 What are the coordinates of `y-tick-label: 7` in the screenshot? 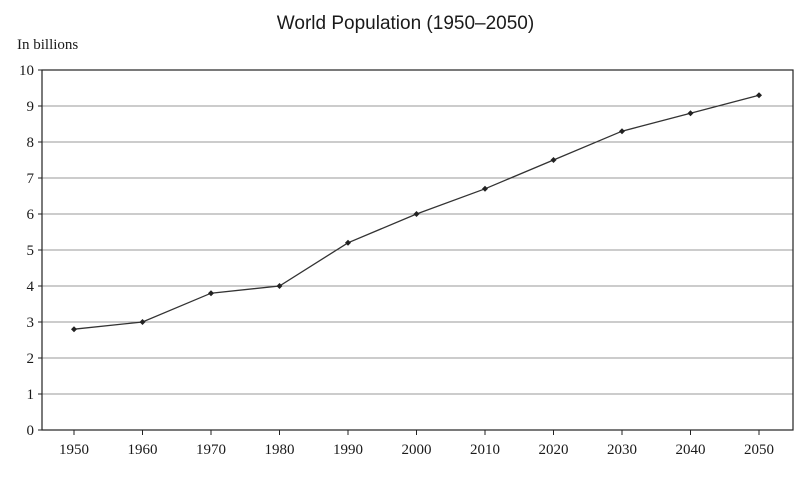 It's located at (31, 179).